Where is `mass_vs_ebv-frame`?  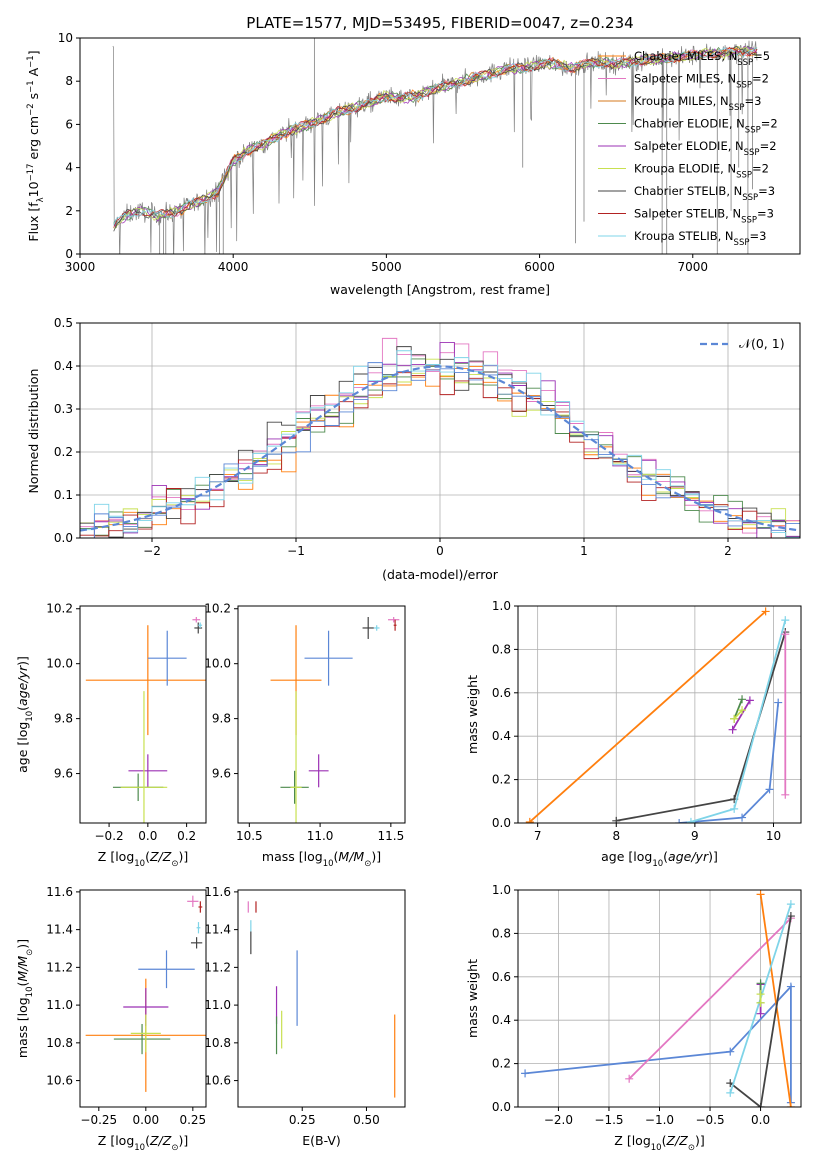
mass_vs_ebv-frame is located at coordinates (321, 998).